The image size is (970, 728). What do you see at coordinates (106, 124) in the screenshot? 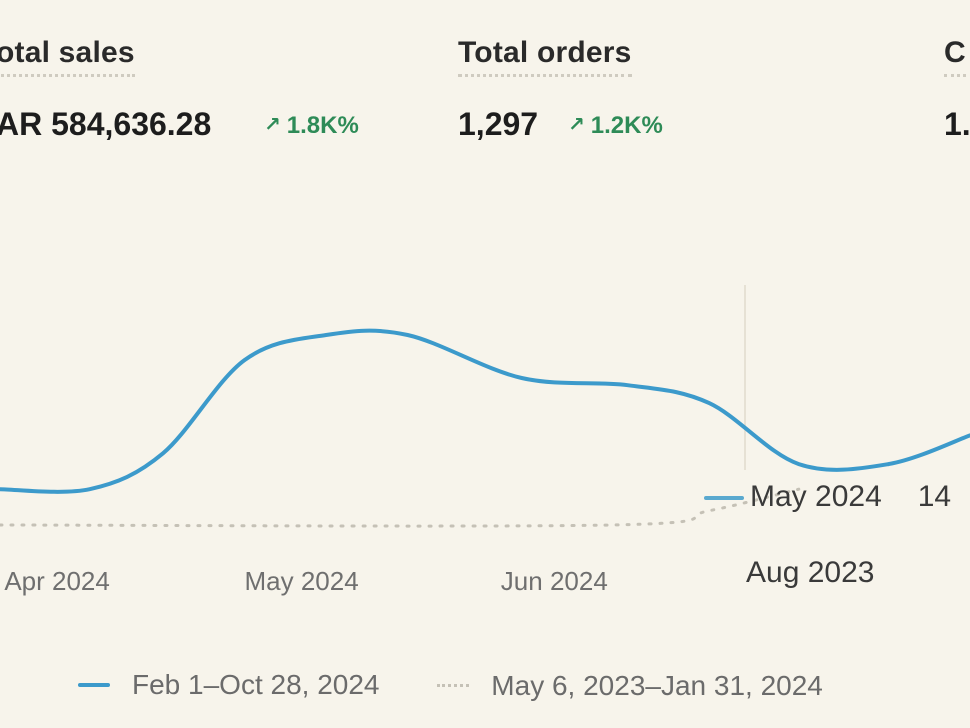
I see `metric-total-sales-value: AR 584,636.28` at bounding box center [106, 124].